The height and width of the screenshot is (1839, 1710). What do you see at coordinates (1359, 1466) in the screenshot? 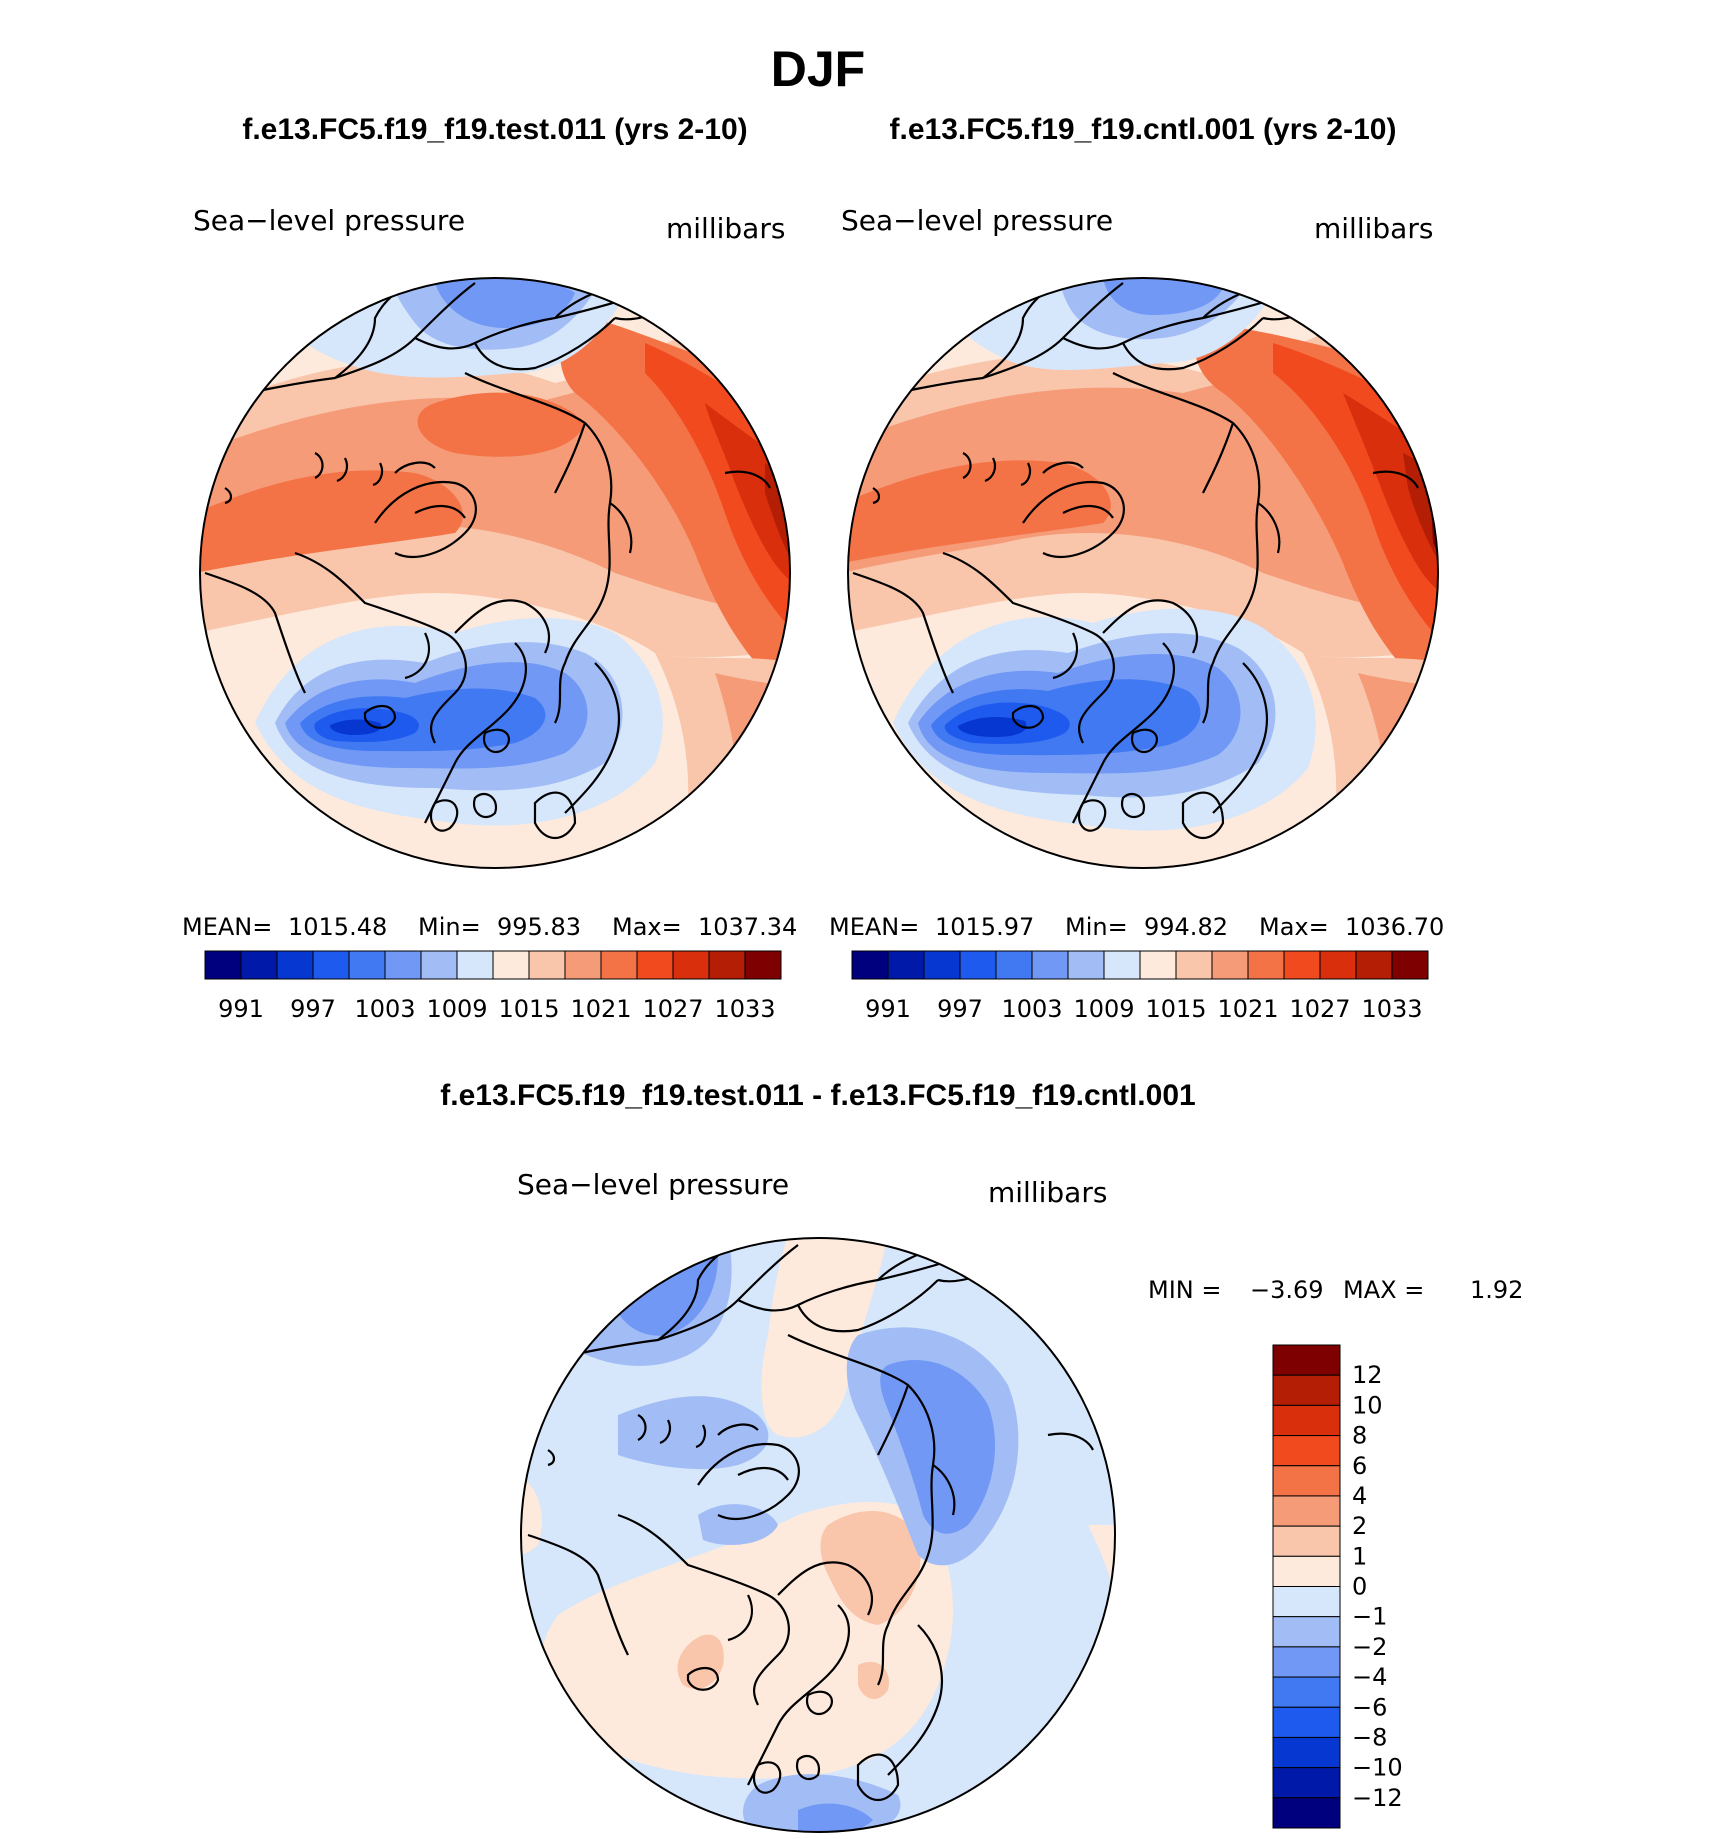
I see `colorbar-difference-tick-label: 6` at bounding box center [1359, 1466].